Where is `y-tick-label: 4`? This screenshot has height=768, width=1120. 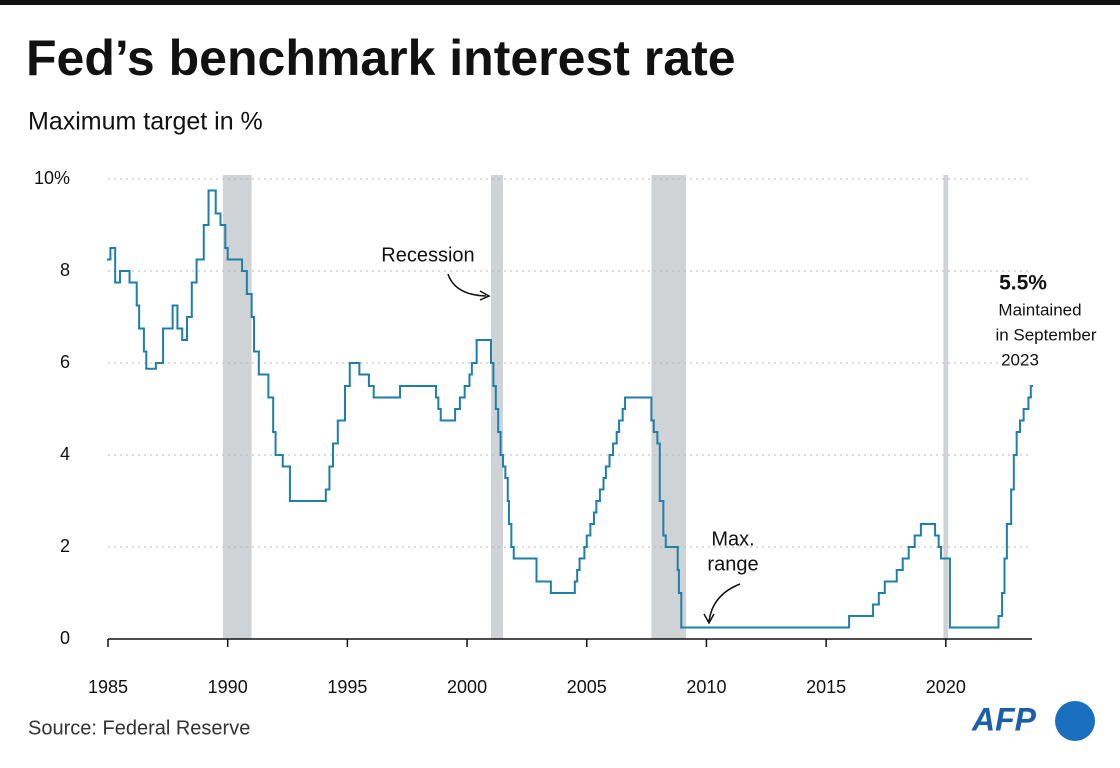
y-tick-label: 4 is located at coordinates (65, 454).